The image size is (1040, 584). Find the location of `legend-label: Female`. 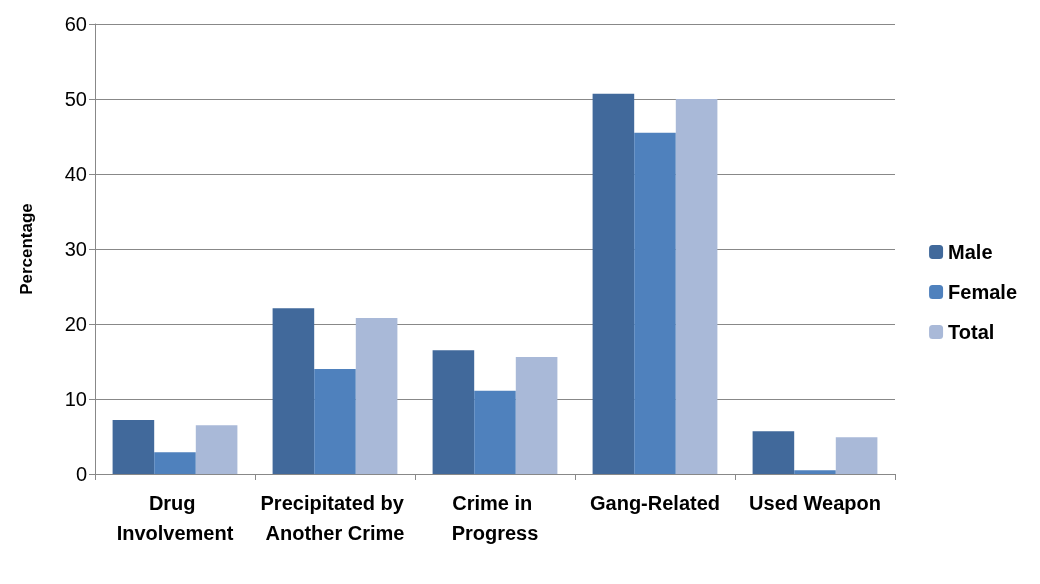

legend-label: Female is located at coordinates (983, 292).